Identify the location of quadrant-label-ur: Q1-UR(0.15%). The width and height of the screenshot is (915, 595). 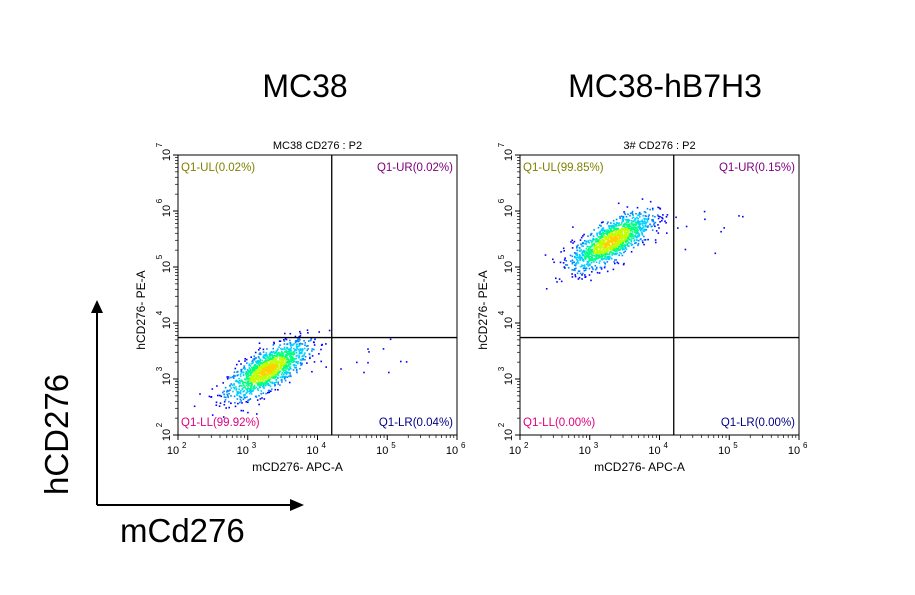
(757, 168).